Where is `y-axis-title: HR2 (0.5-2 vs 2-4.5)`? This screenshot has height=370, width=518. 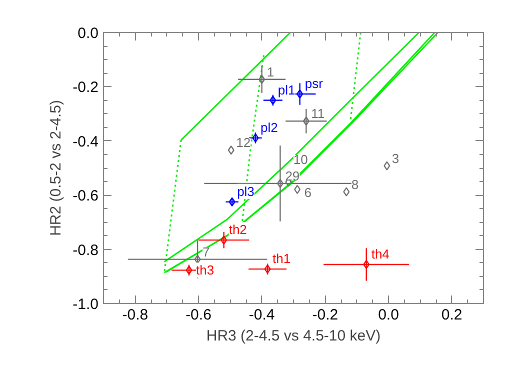
y-axis-title: HR2 (0.5-2 vs 2-4.5) is located at coordinates (56, 168).